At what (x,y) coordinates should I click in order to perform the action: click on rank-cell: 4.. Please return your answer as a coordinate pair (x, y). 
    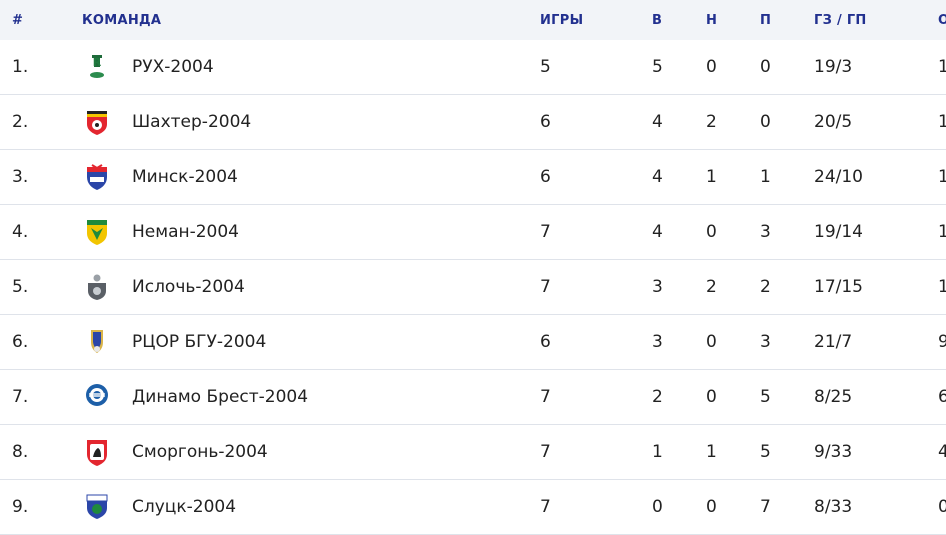
    Looking at the image, I should click on (41, 232).